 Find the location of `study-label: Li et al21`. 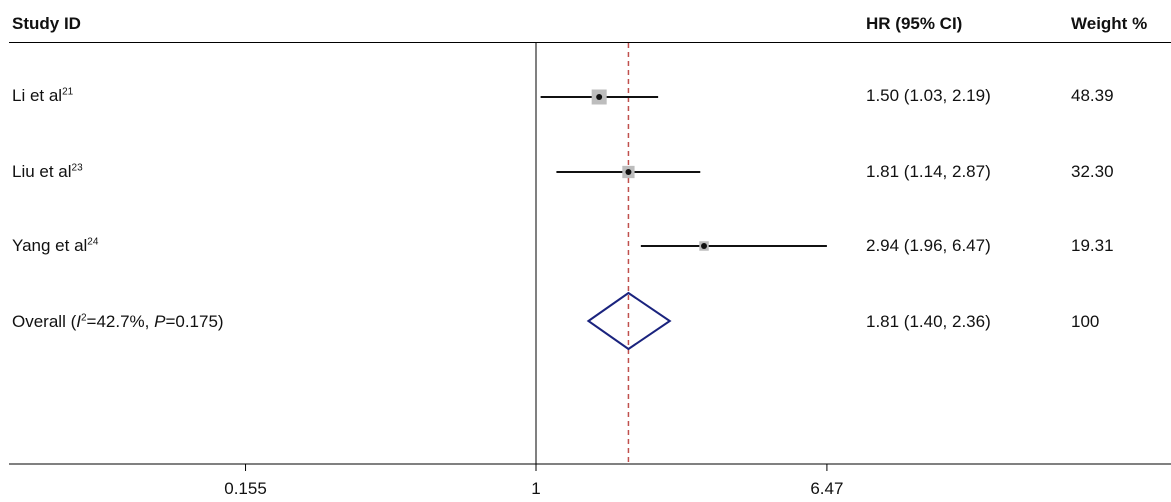

study-label: Li et al21 is located at coordinates (43, 95).